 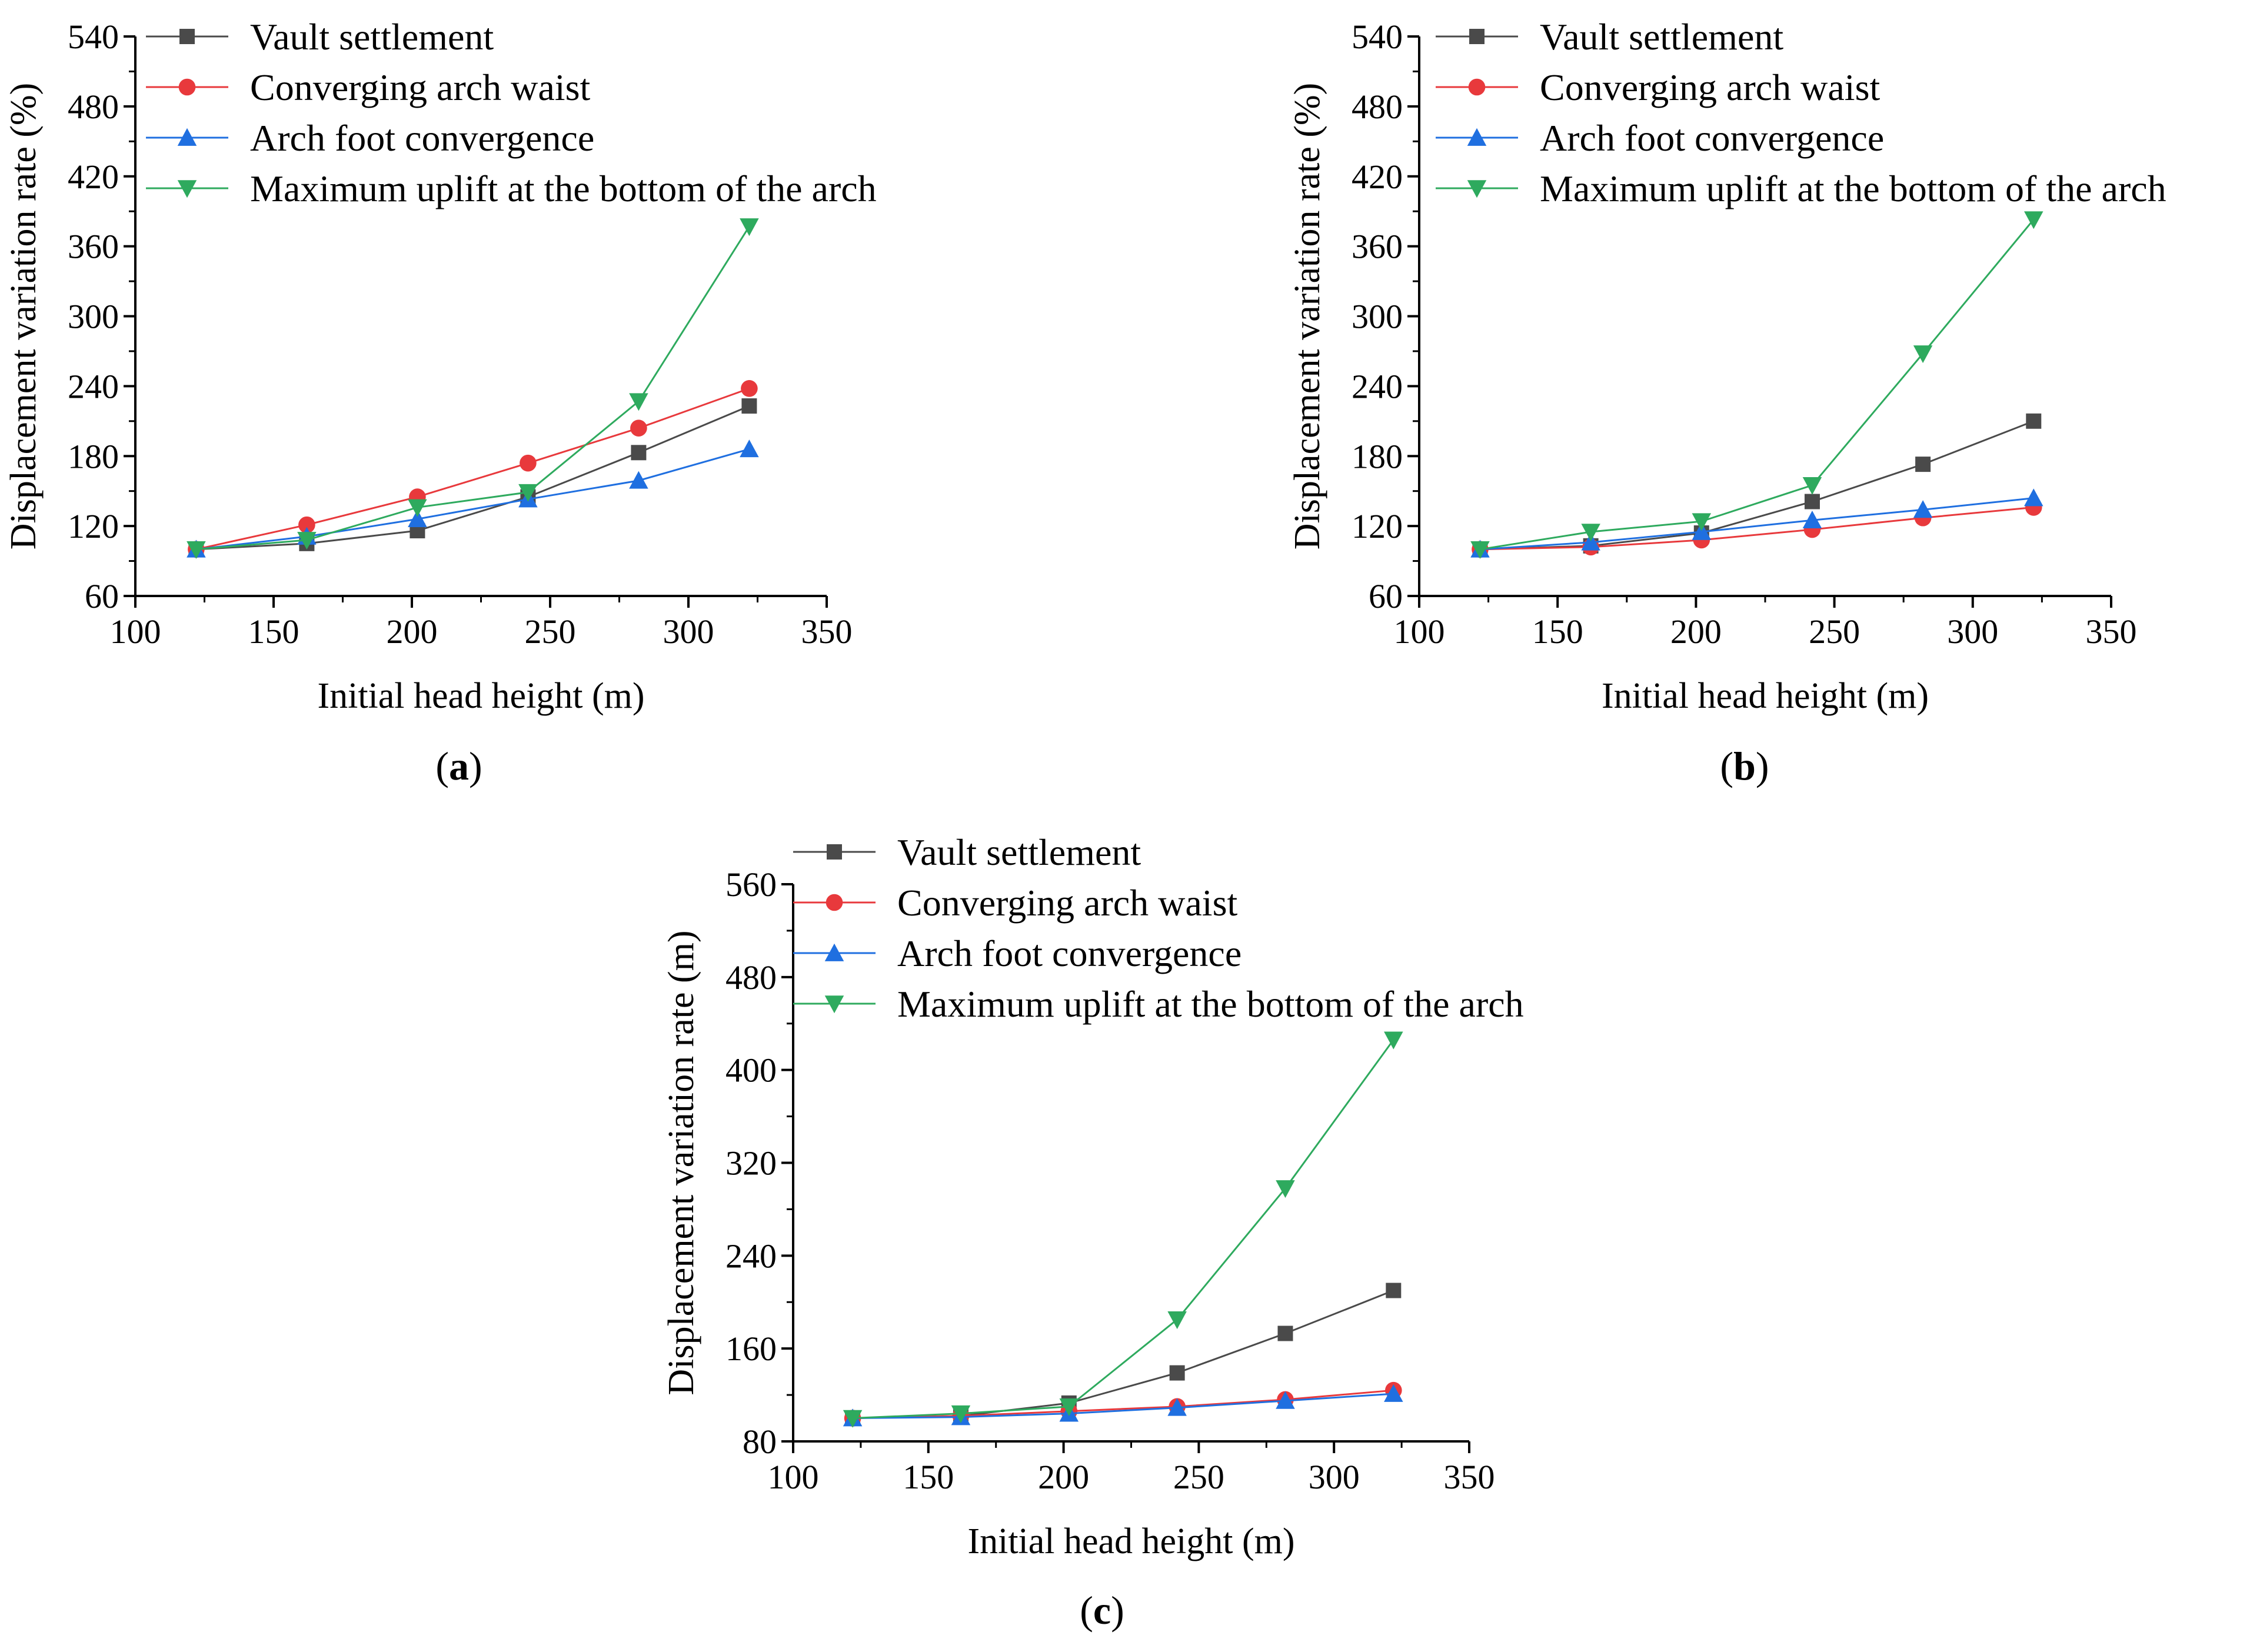 I want to click on x-tick-label: 150, so click(x=1557, y=631).